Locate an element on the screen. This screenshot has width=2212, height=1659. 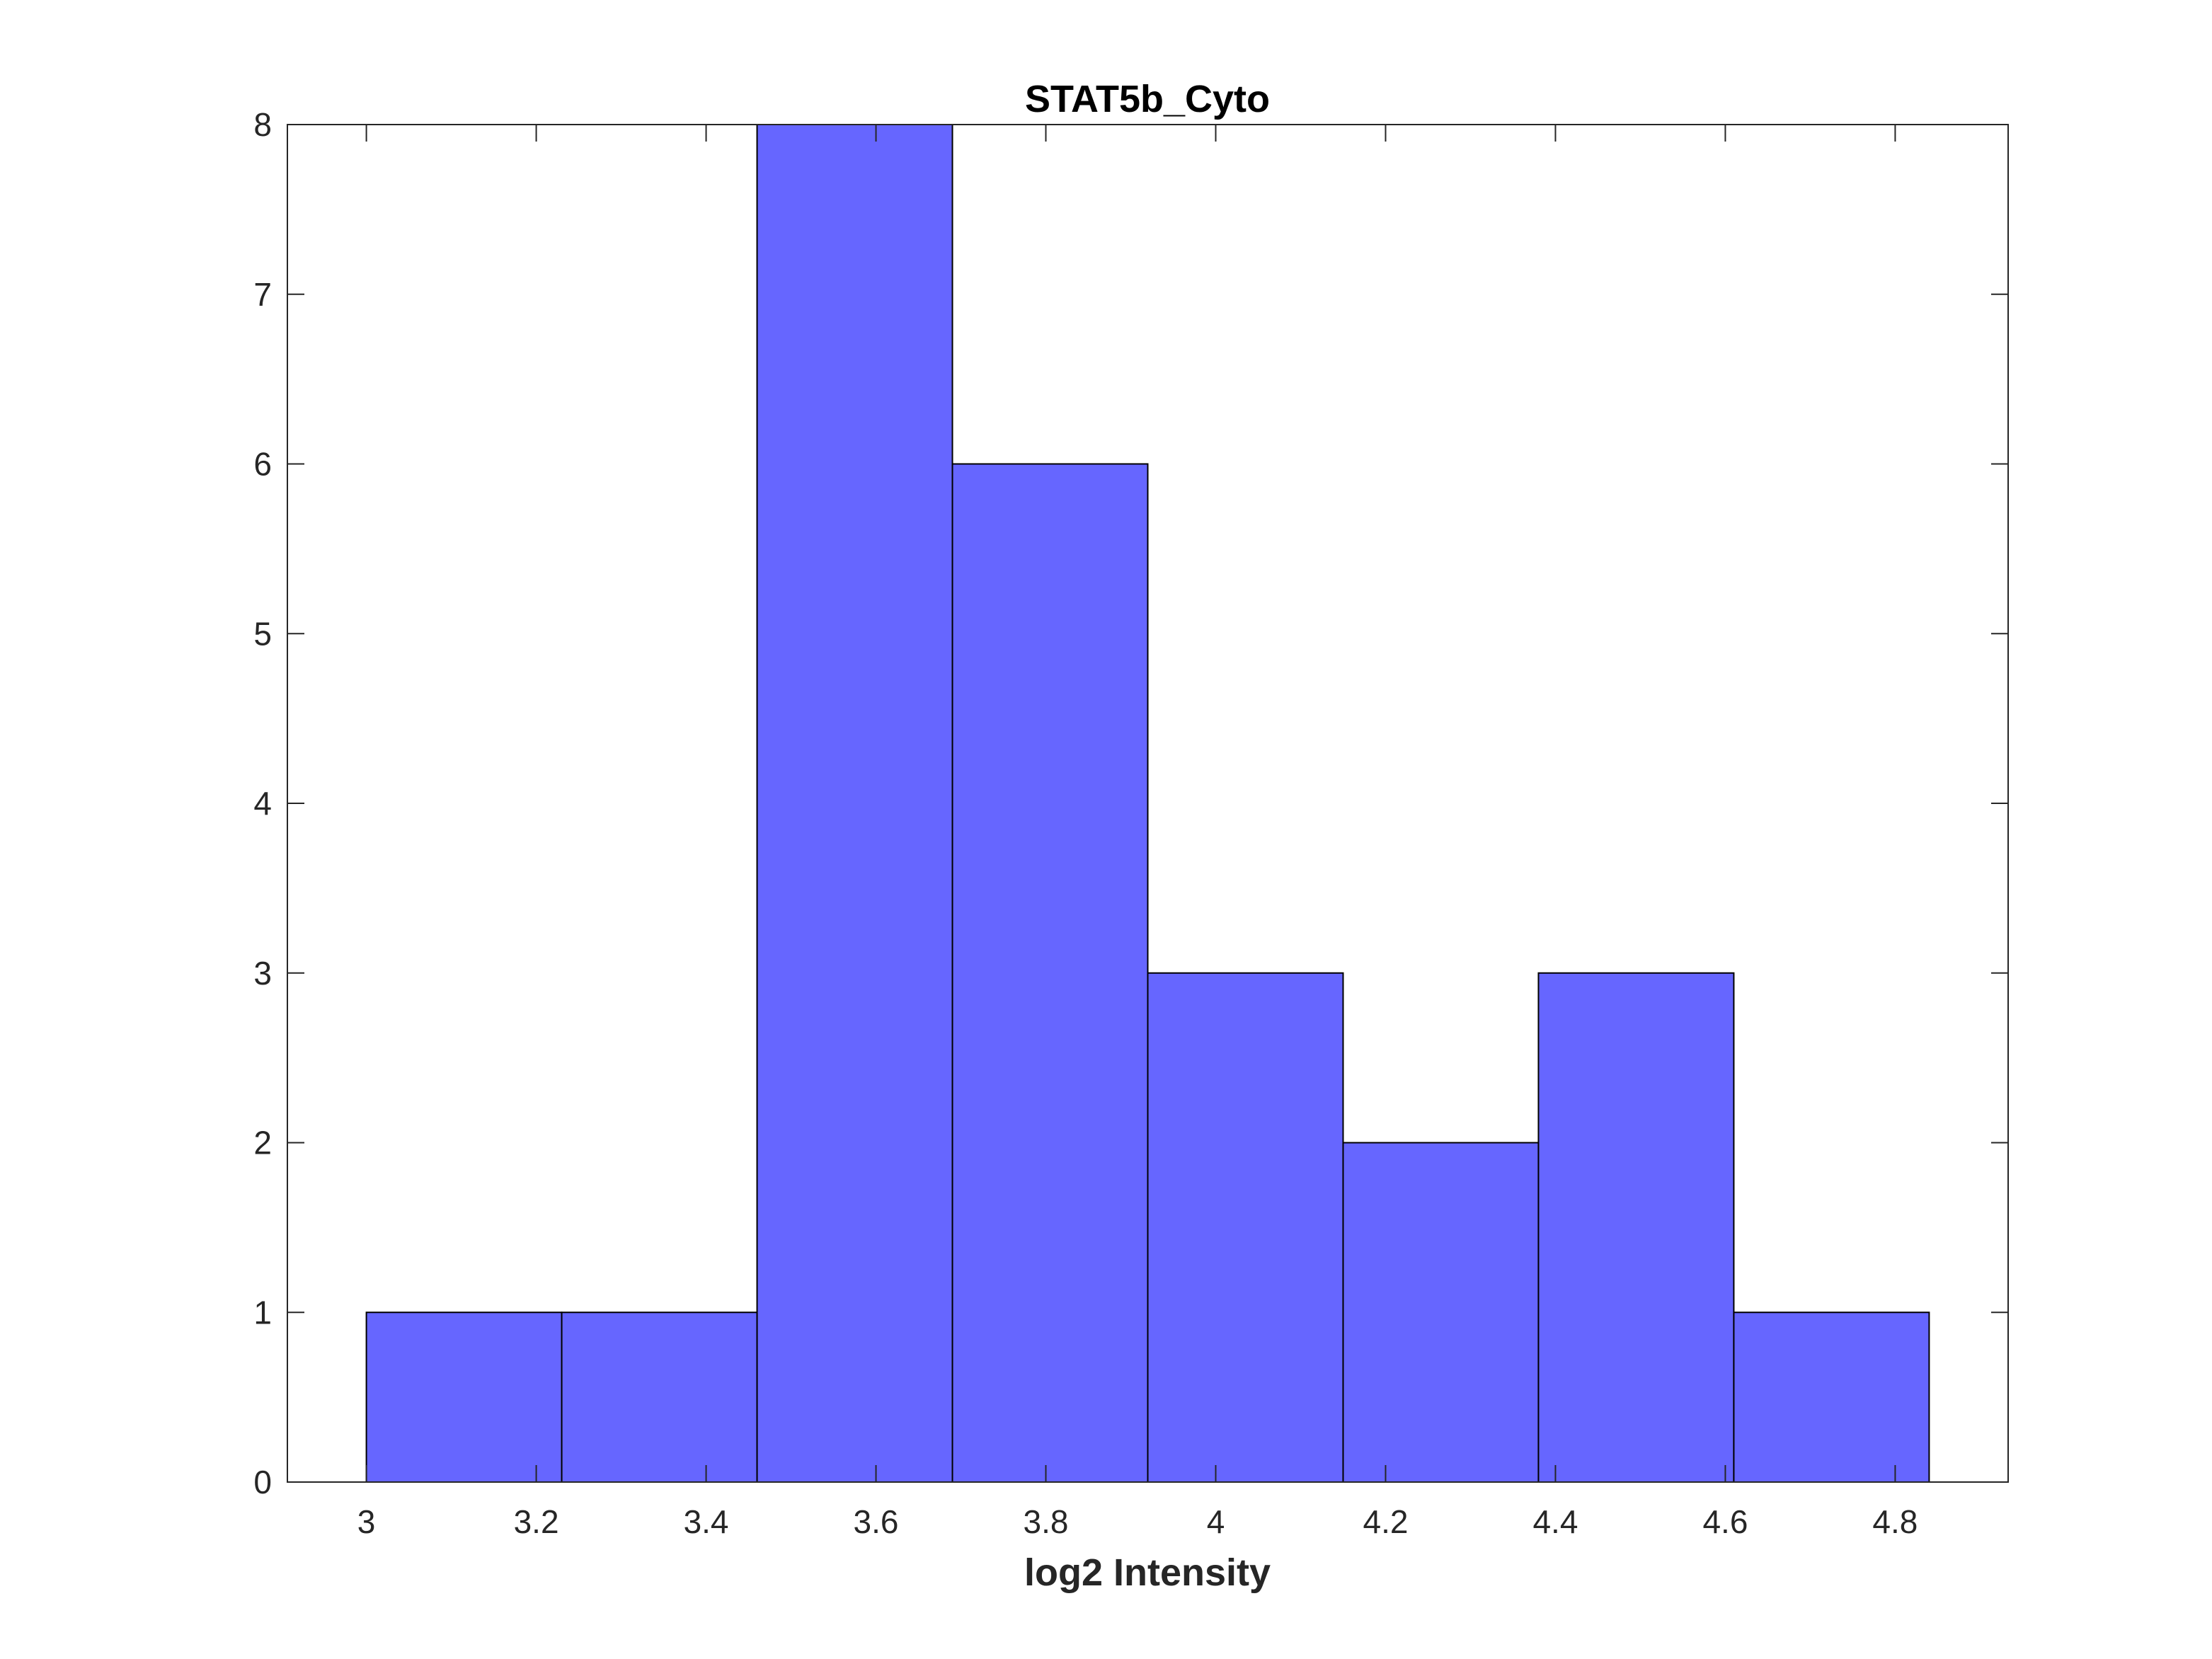
x-tick-label: 4.2 is located at coordinates (1385, 1521).